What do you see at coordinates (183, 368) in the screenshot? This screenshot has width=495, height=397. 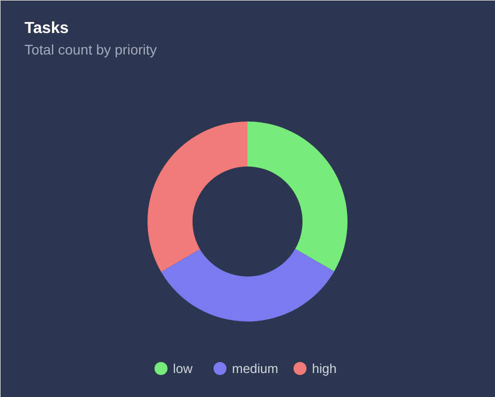 I see `legend-label: low` at bounding box center [183, 368].